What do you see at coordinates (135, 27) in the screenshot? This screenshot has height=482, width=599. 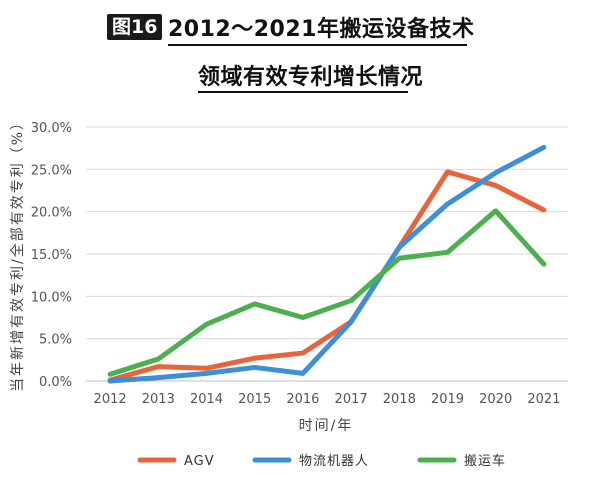 I see `figure-badge: 图16` at bounding box center [135, 27].